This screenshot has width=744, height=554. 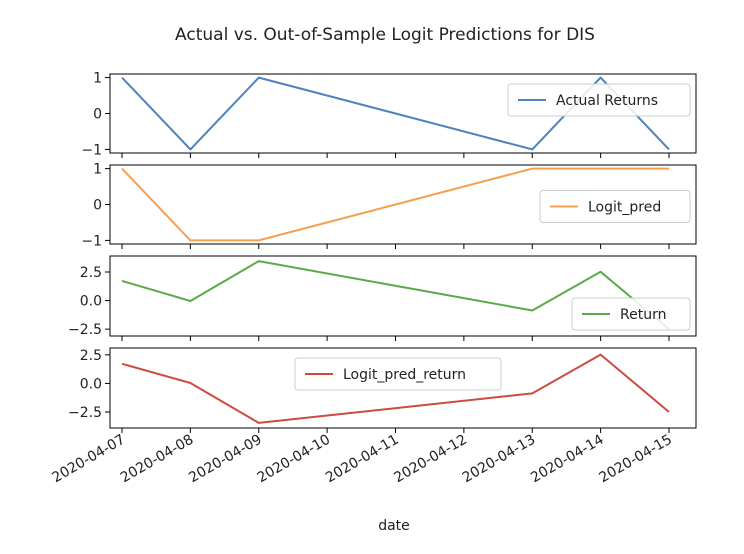 I want to click on x-tick-label: 2020-04-07, so click(x=89, y=459).